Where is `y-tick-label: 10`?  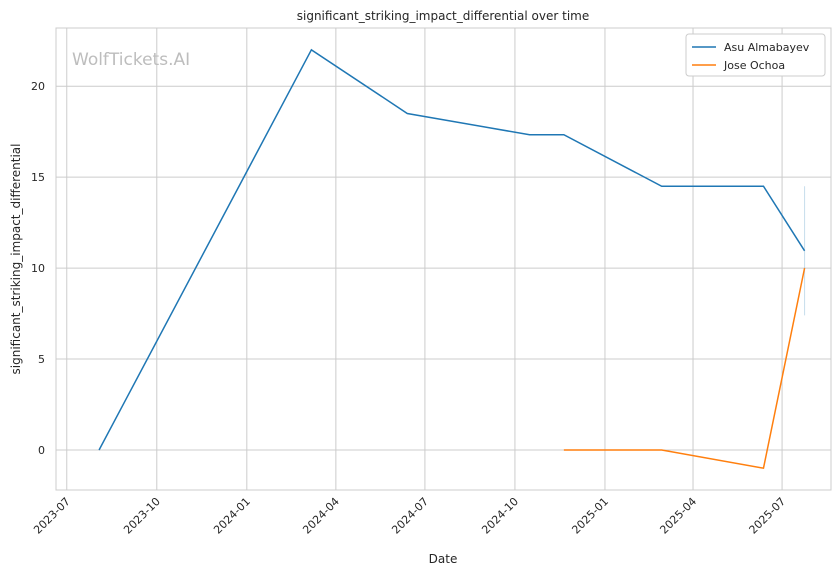
y-tick-label: 10 is located at coordinates (38, 268).